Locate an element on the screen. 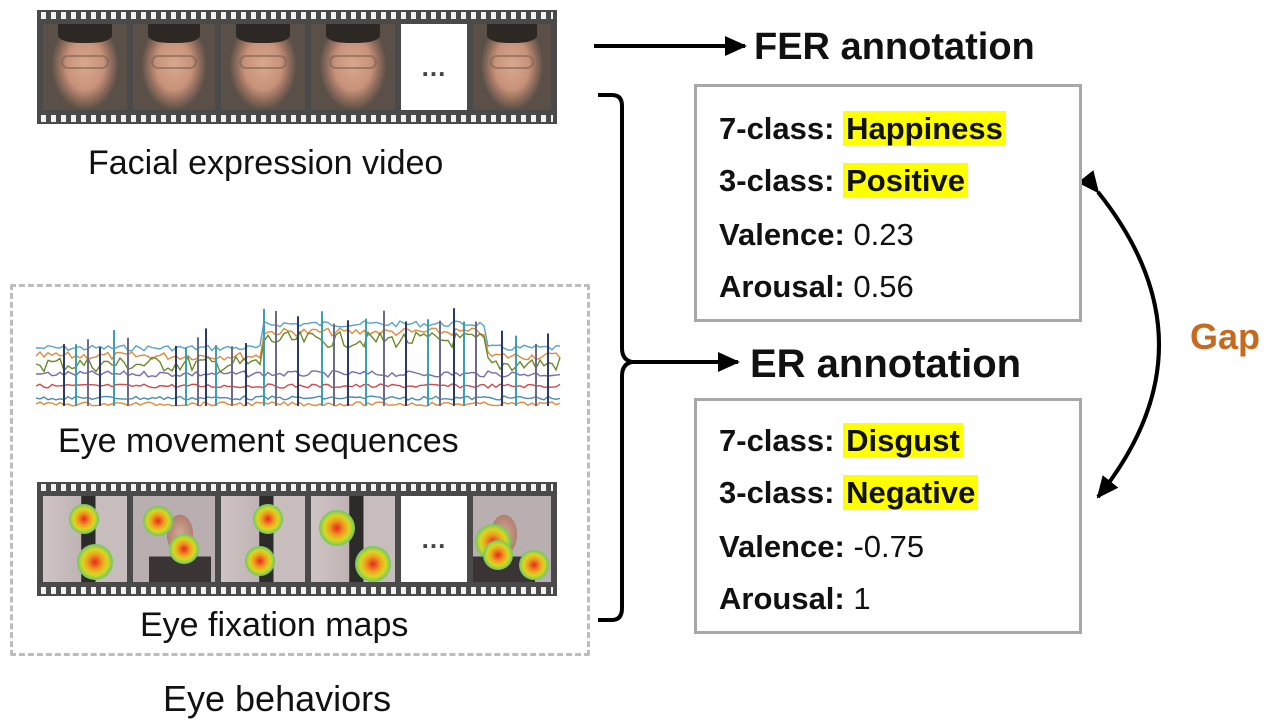 This screenshot has height=727, width=1280. fer-7class-row: 7-class: Happiness is located at coordinates (862, 129).